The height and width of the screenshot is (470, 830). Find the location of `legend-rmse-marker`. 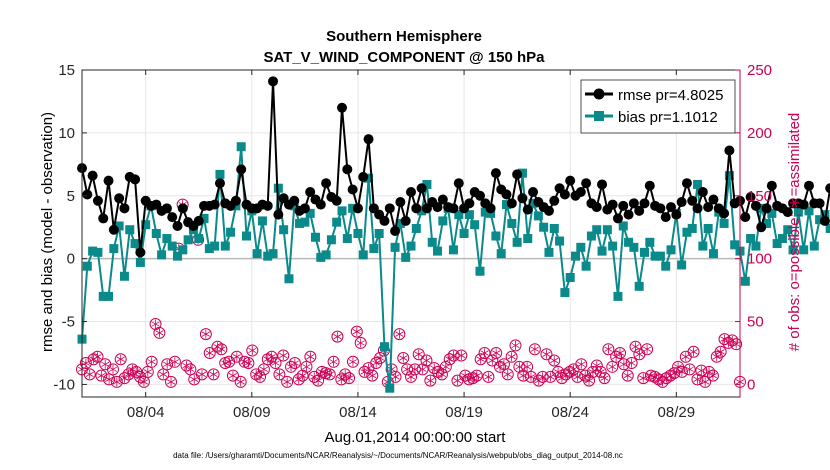

legend-rmse-marker is located at coordinates (599, 94).